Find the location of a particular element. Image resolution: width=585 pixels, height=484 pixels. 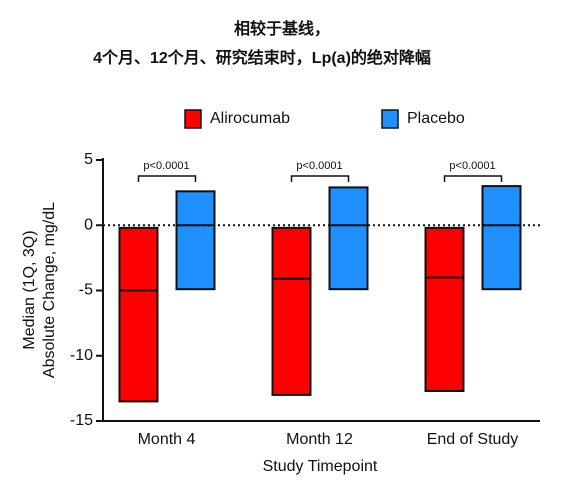

y-axis-title: Absolute Change, mg/dL is located at coordinates (49, 290).